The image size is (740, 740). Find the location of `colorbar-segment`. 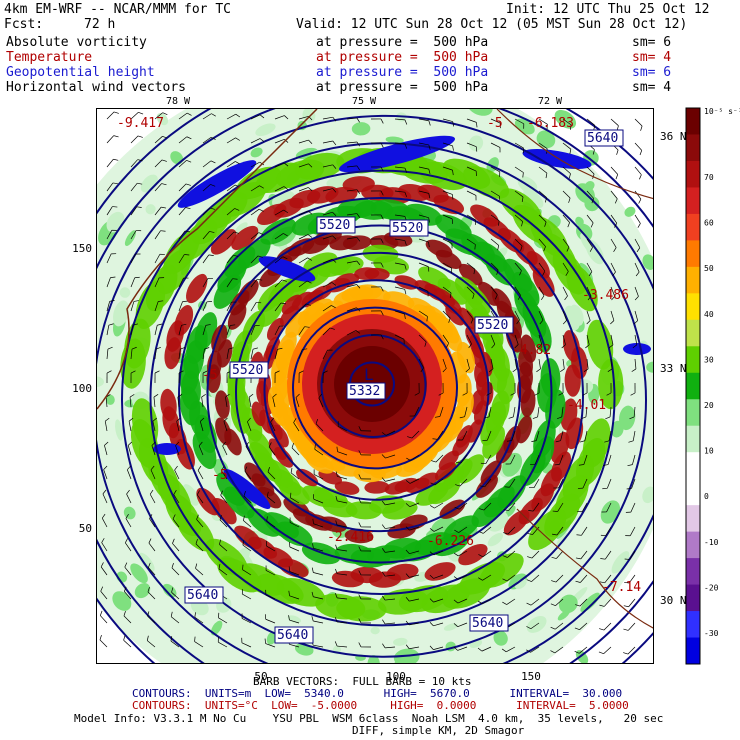

colorbar-segment is located at coordinates (693, 519).